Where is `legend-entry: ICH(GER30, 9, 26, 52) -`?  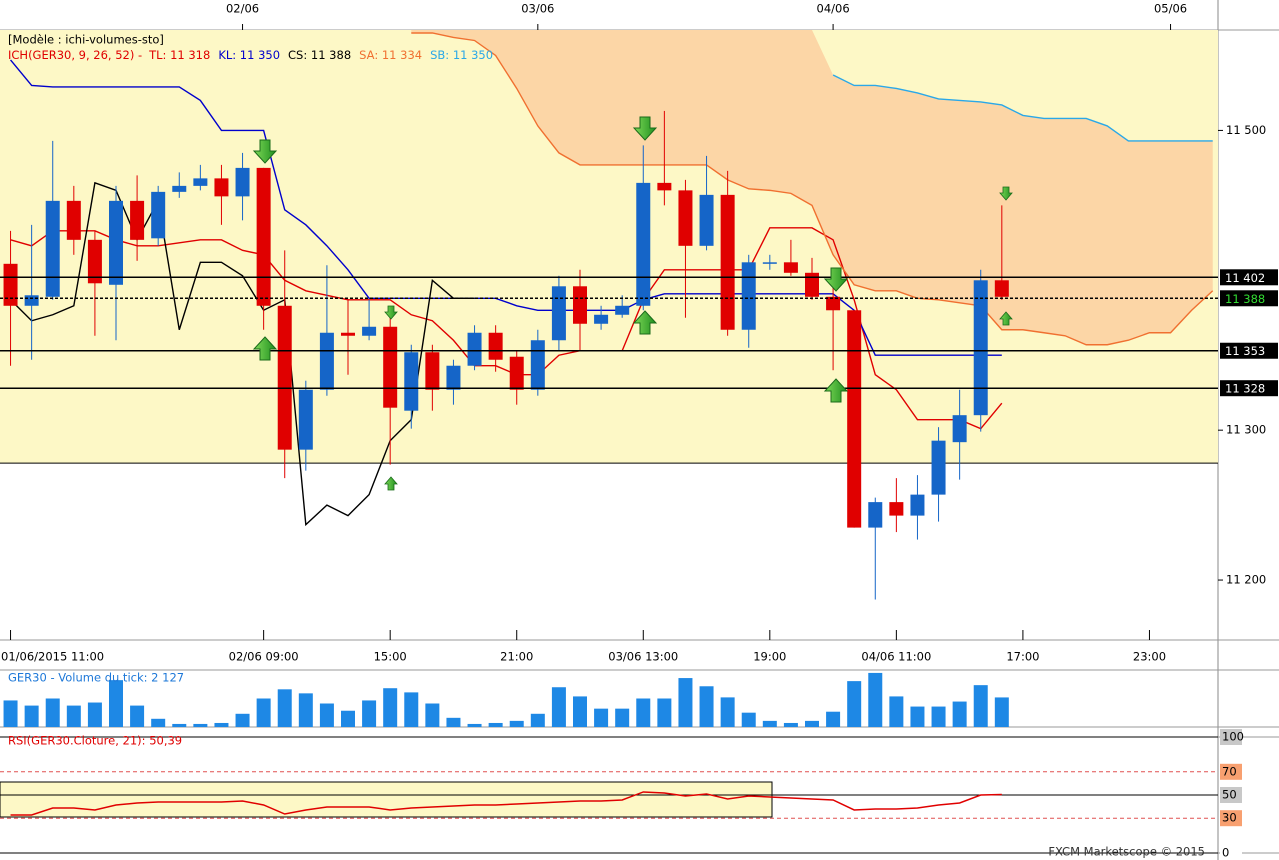 legend-entry: ICH(GER30, 9, 26, 52) - is located at coordinates (75, 55).